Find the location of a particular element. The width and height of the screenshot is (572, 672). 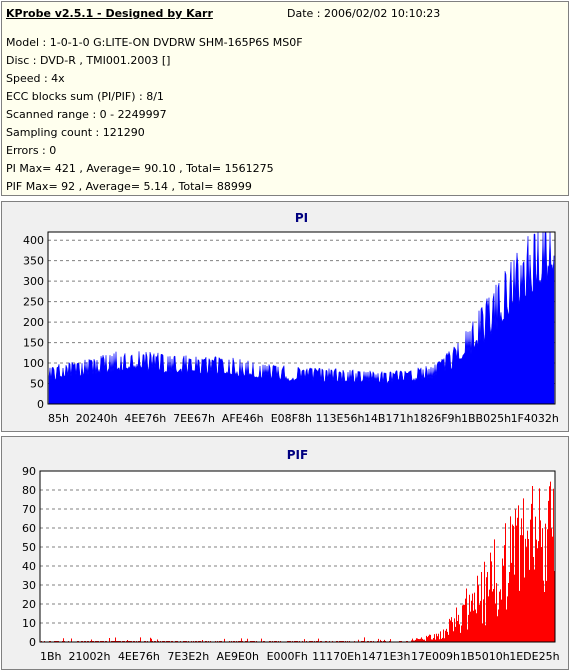

y-tick-label: 60 is located at coordinates (29, 528).